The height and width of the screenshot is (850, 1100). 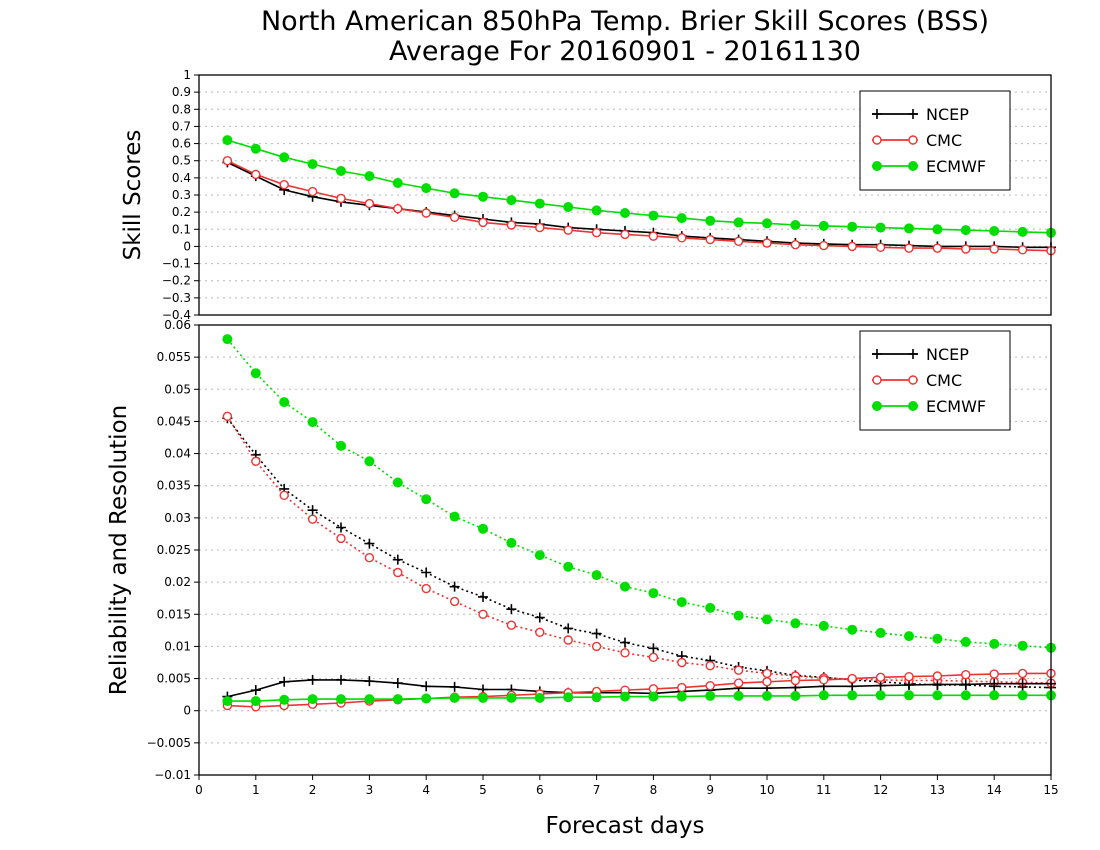 I want to click on y-tick-label: 0.03, so click(x=177, y=518).